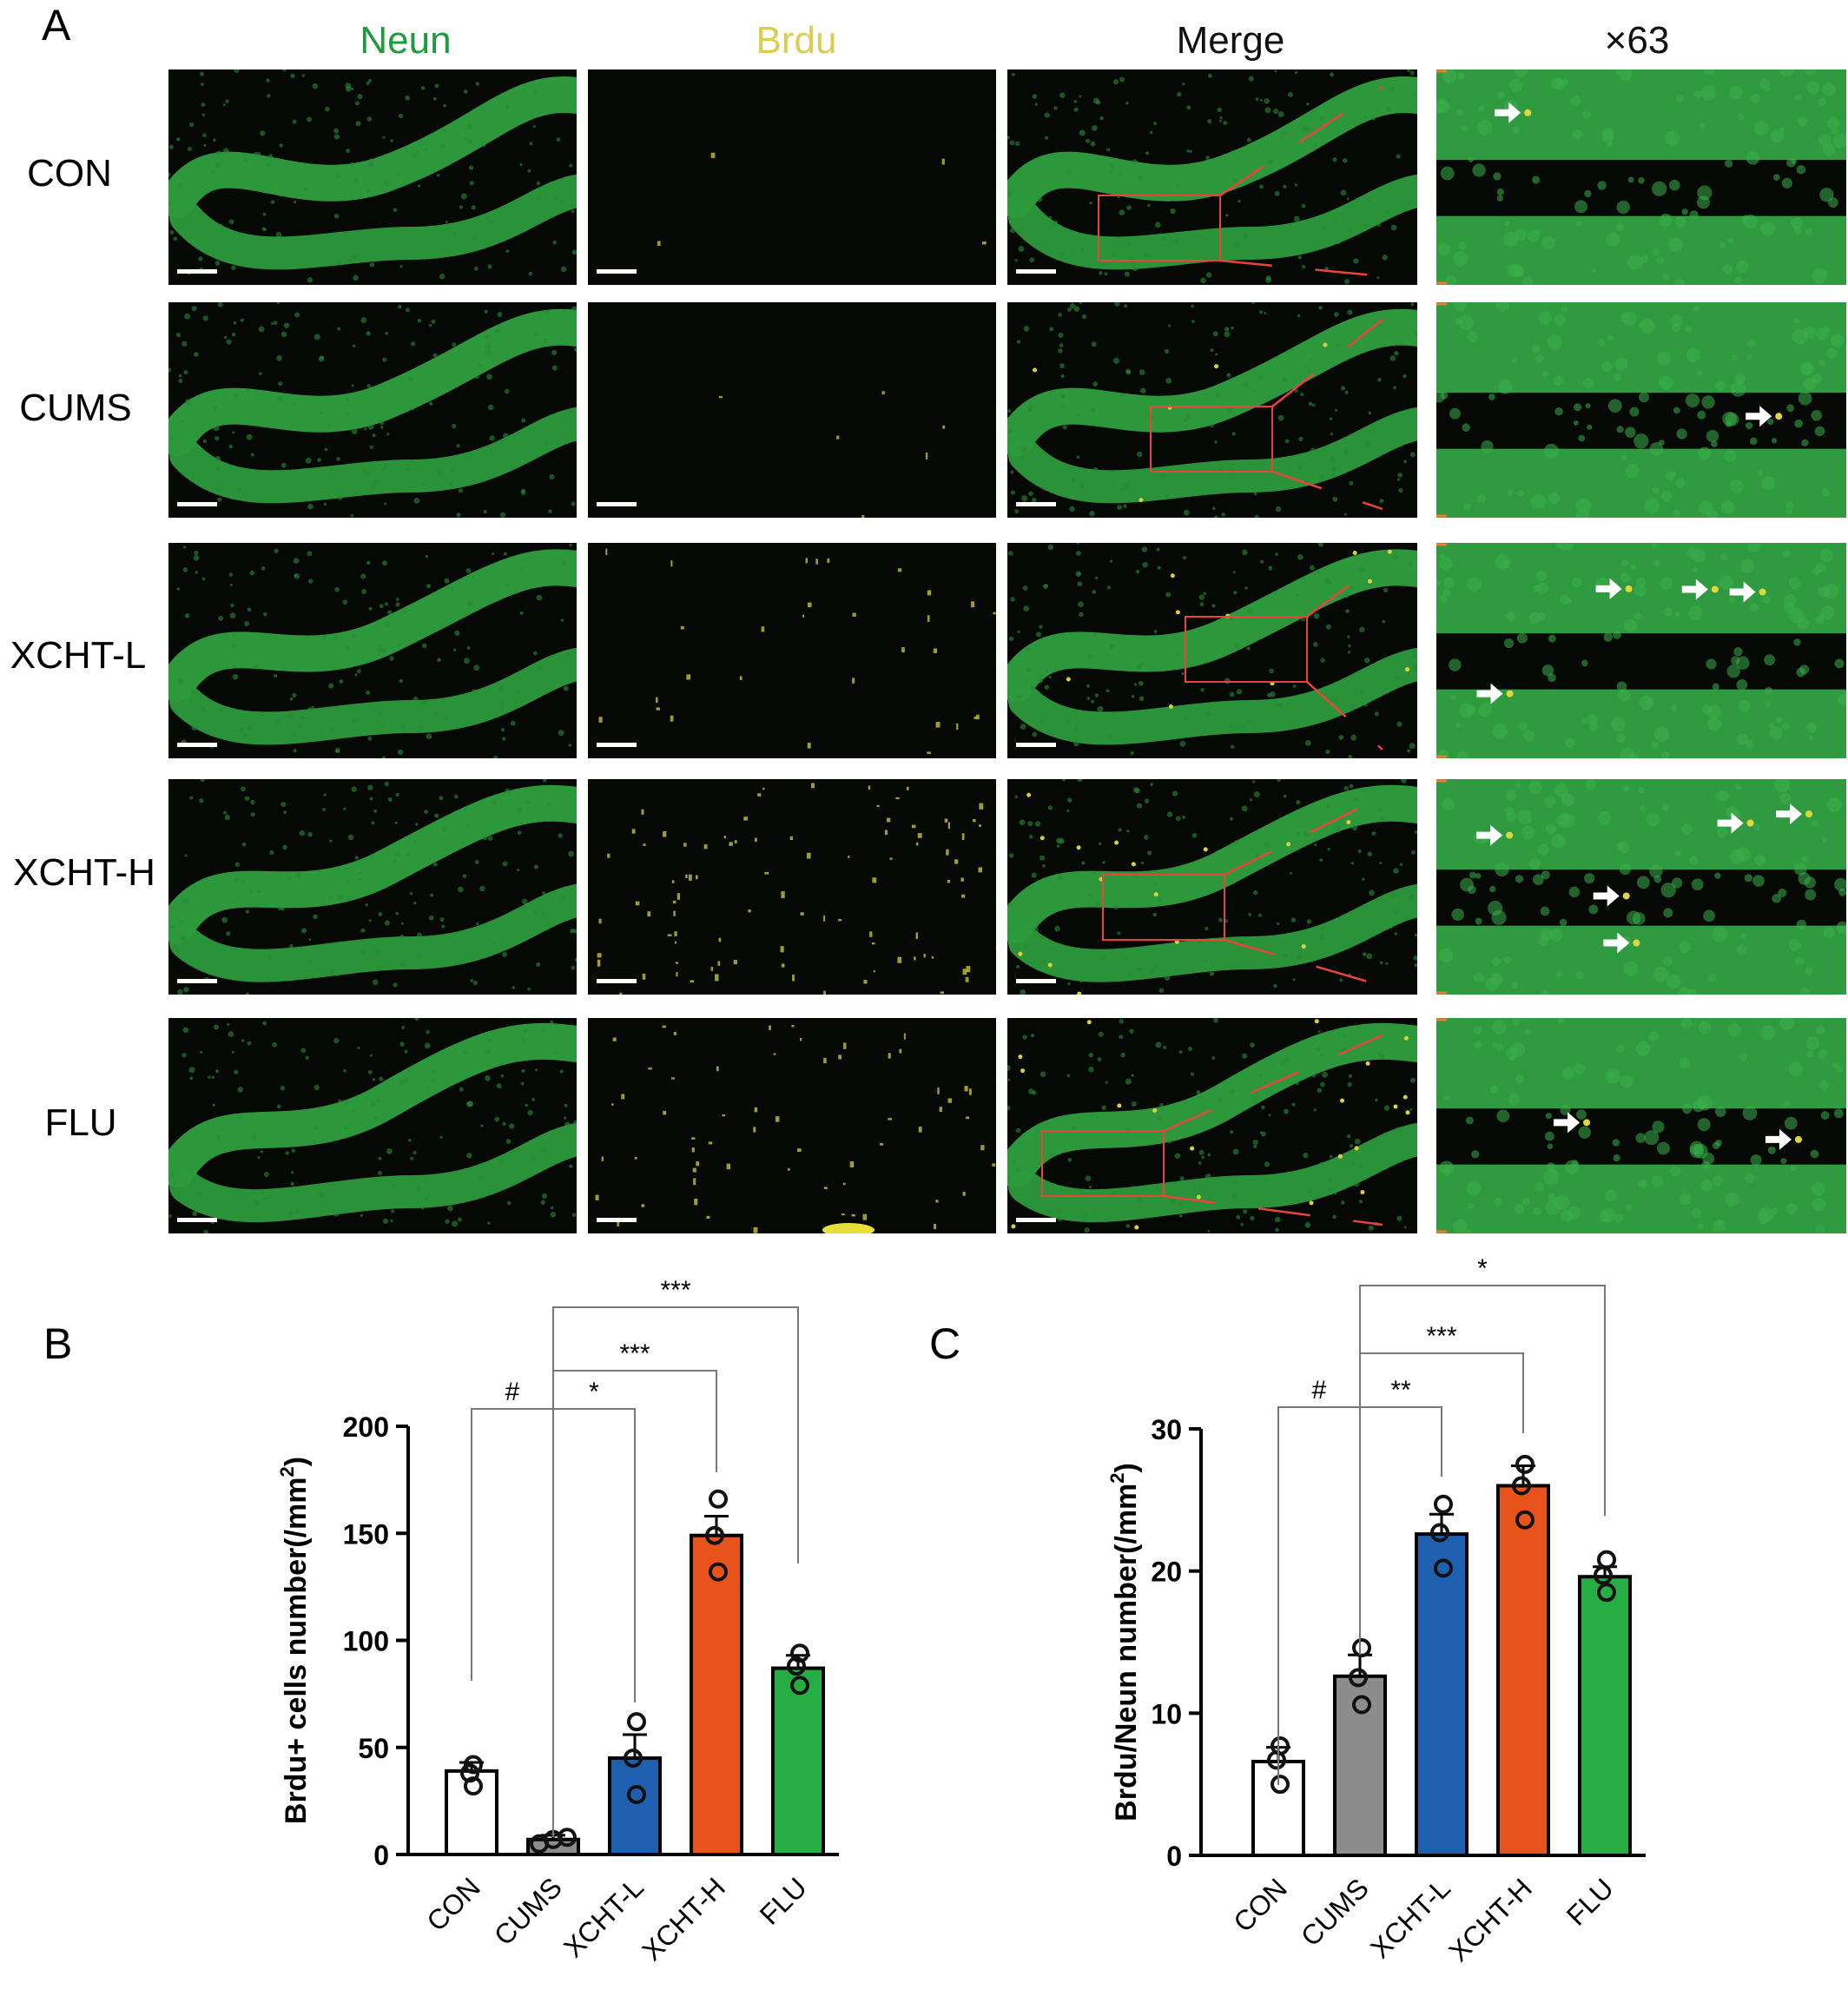  Describe the element at coordinates (792, 410) in the screenshot. I see `micrograph-cums-brdu` at that location.